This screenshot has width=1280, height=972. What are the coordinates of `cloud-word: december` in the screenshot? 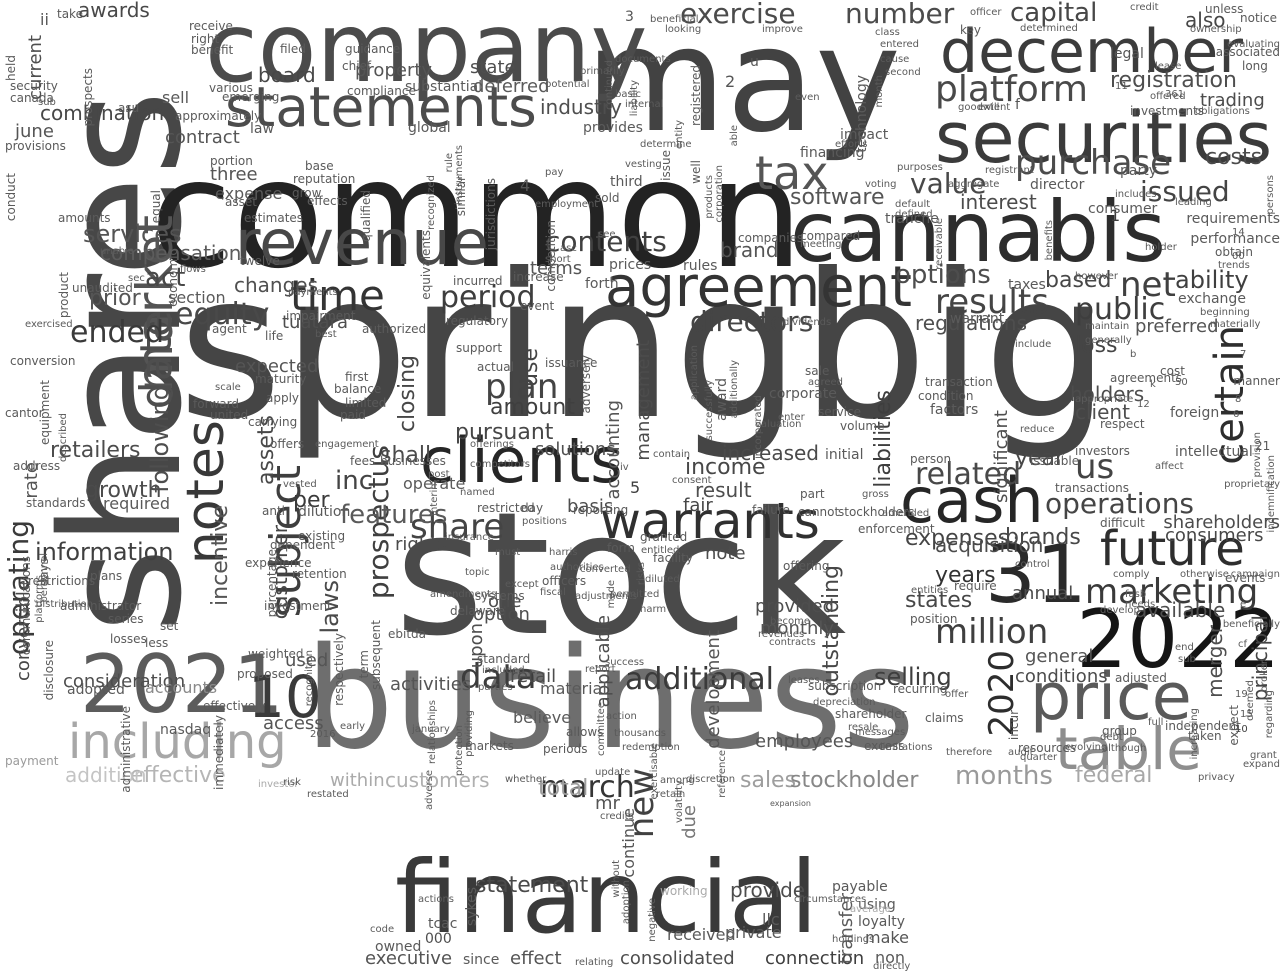 It's located at (1092, 52).